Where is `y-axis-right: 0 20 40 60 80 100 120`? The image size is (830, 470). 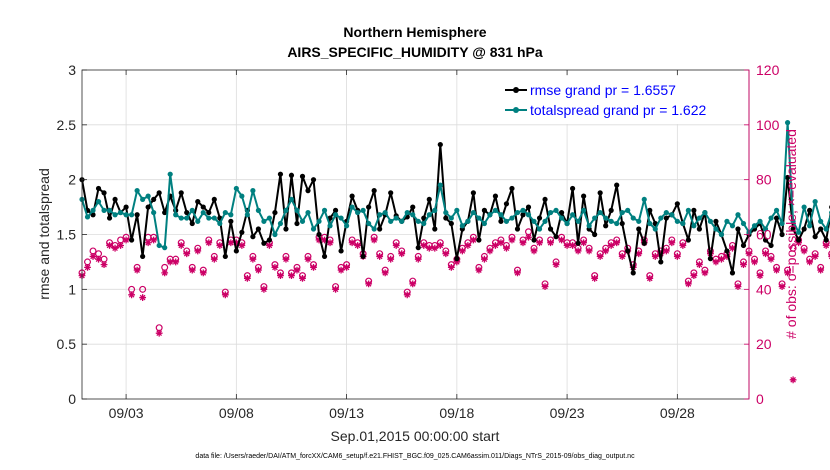 y-axis-right: 0 20 40 60 80 100 120 is located at coordinates (762, 234).